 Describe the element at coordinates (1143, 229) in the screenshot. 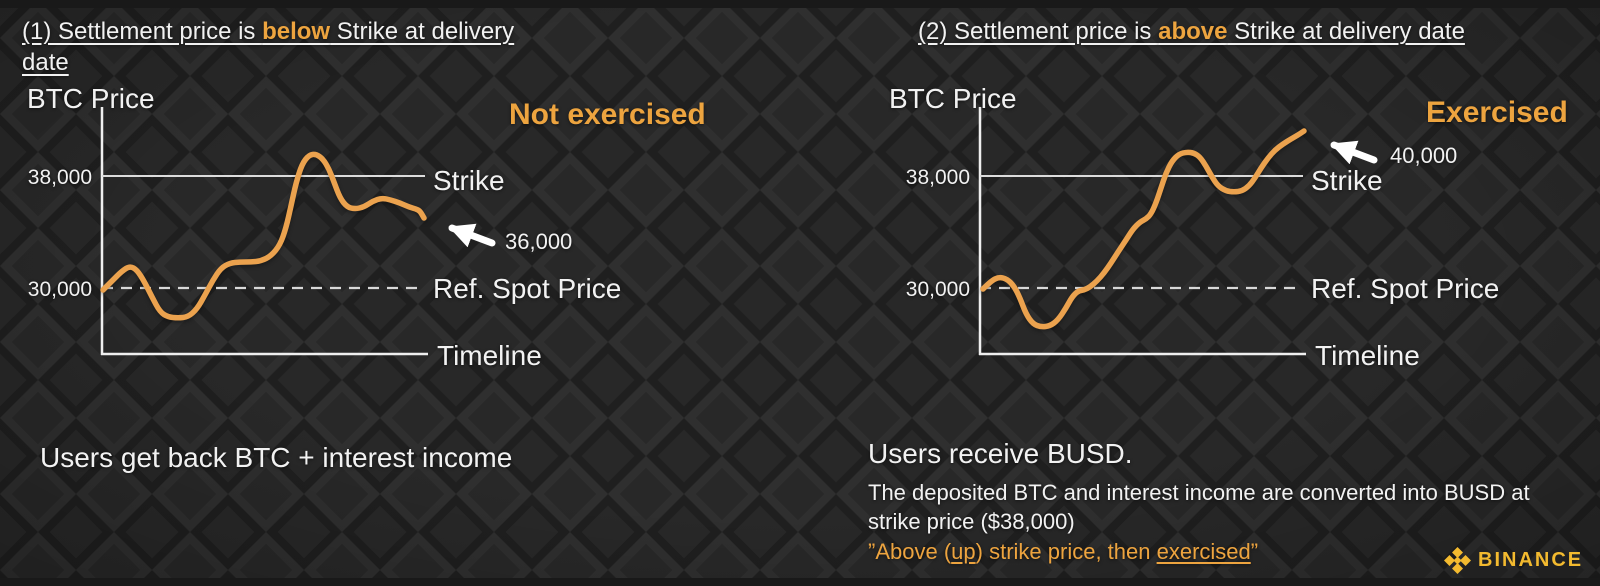

I see `right-price-curve` at that location.